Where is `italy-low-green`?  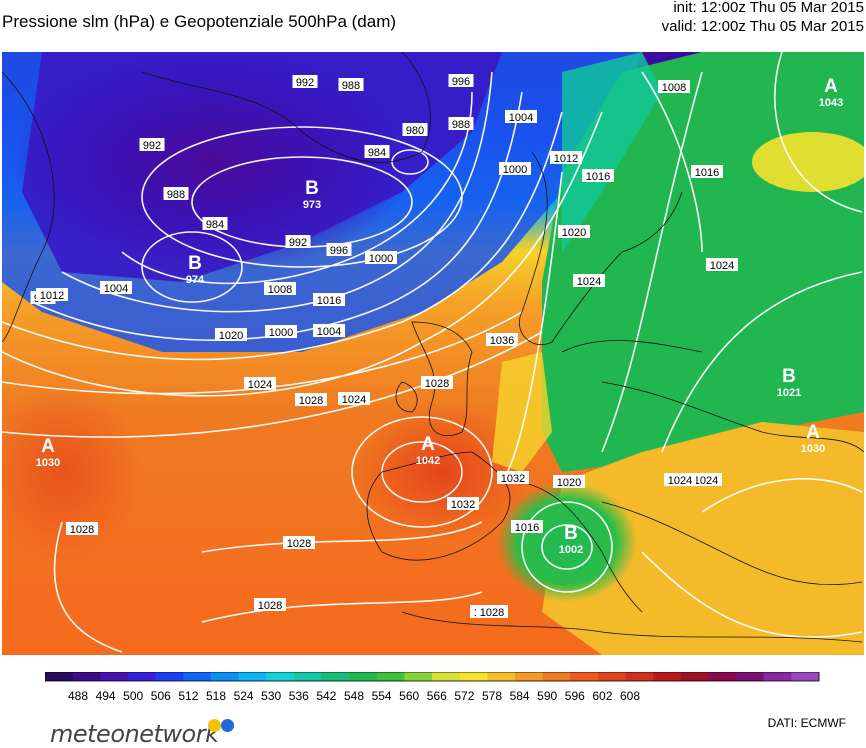
italy-low-green is located at coordinates (567, 542).